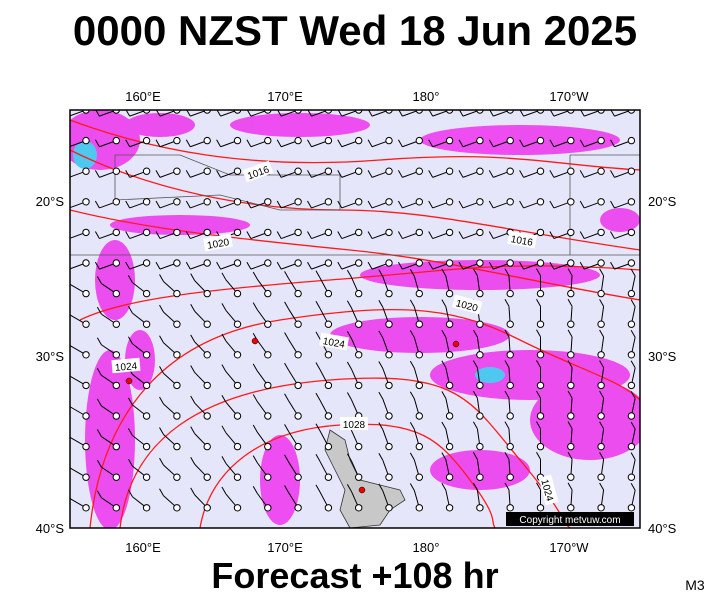 This screenshot has height=600, width=711. What do you see at coordinates (426, 96) in the screenshot?
I see `lon-label: 180°` at bounding box center [426, 96].